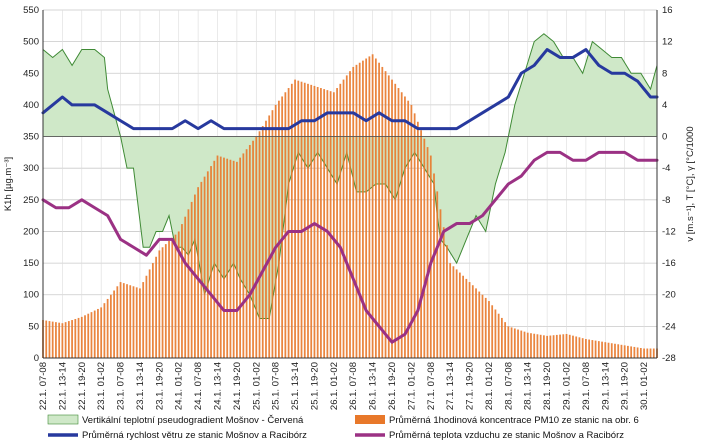 The width and height of the screenshot is (702, 447). Describe the element at coordinates (140, 386) in the screenshot. I see `x-tick: 23.1. 13-14` at that location.